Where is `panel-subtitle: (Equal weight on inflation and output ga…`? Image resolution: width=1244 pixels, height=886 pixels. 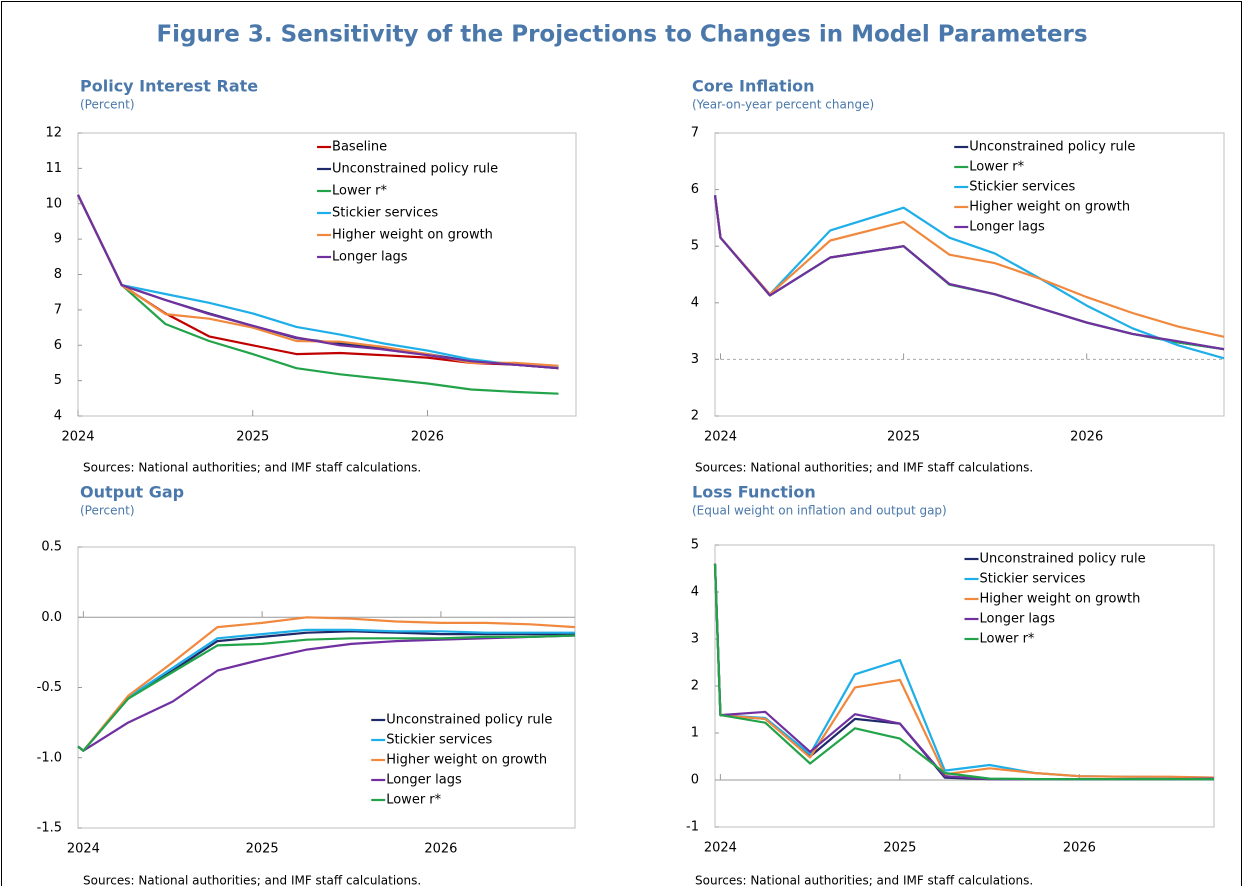 panel-subtitle: (Equal weight on inflation and output ga… is located at coordinates (819, 511).